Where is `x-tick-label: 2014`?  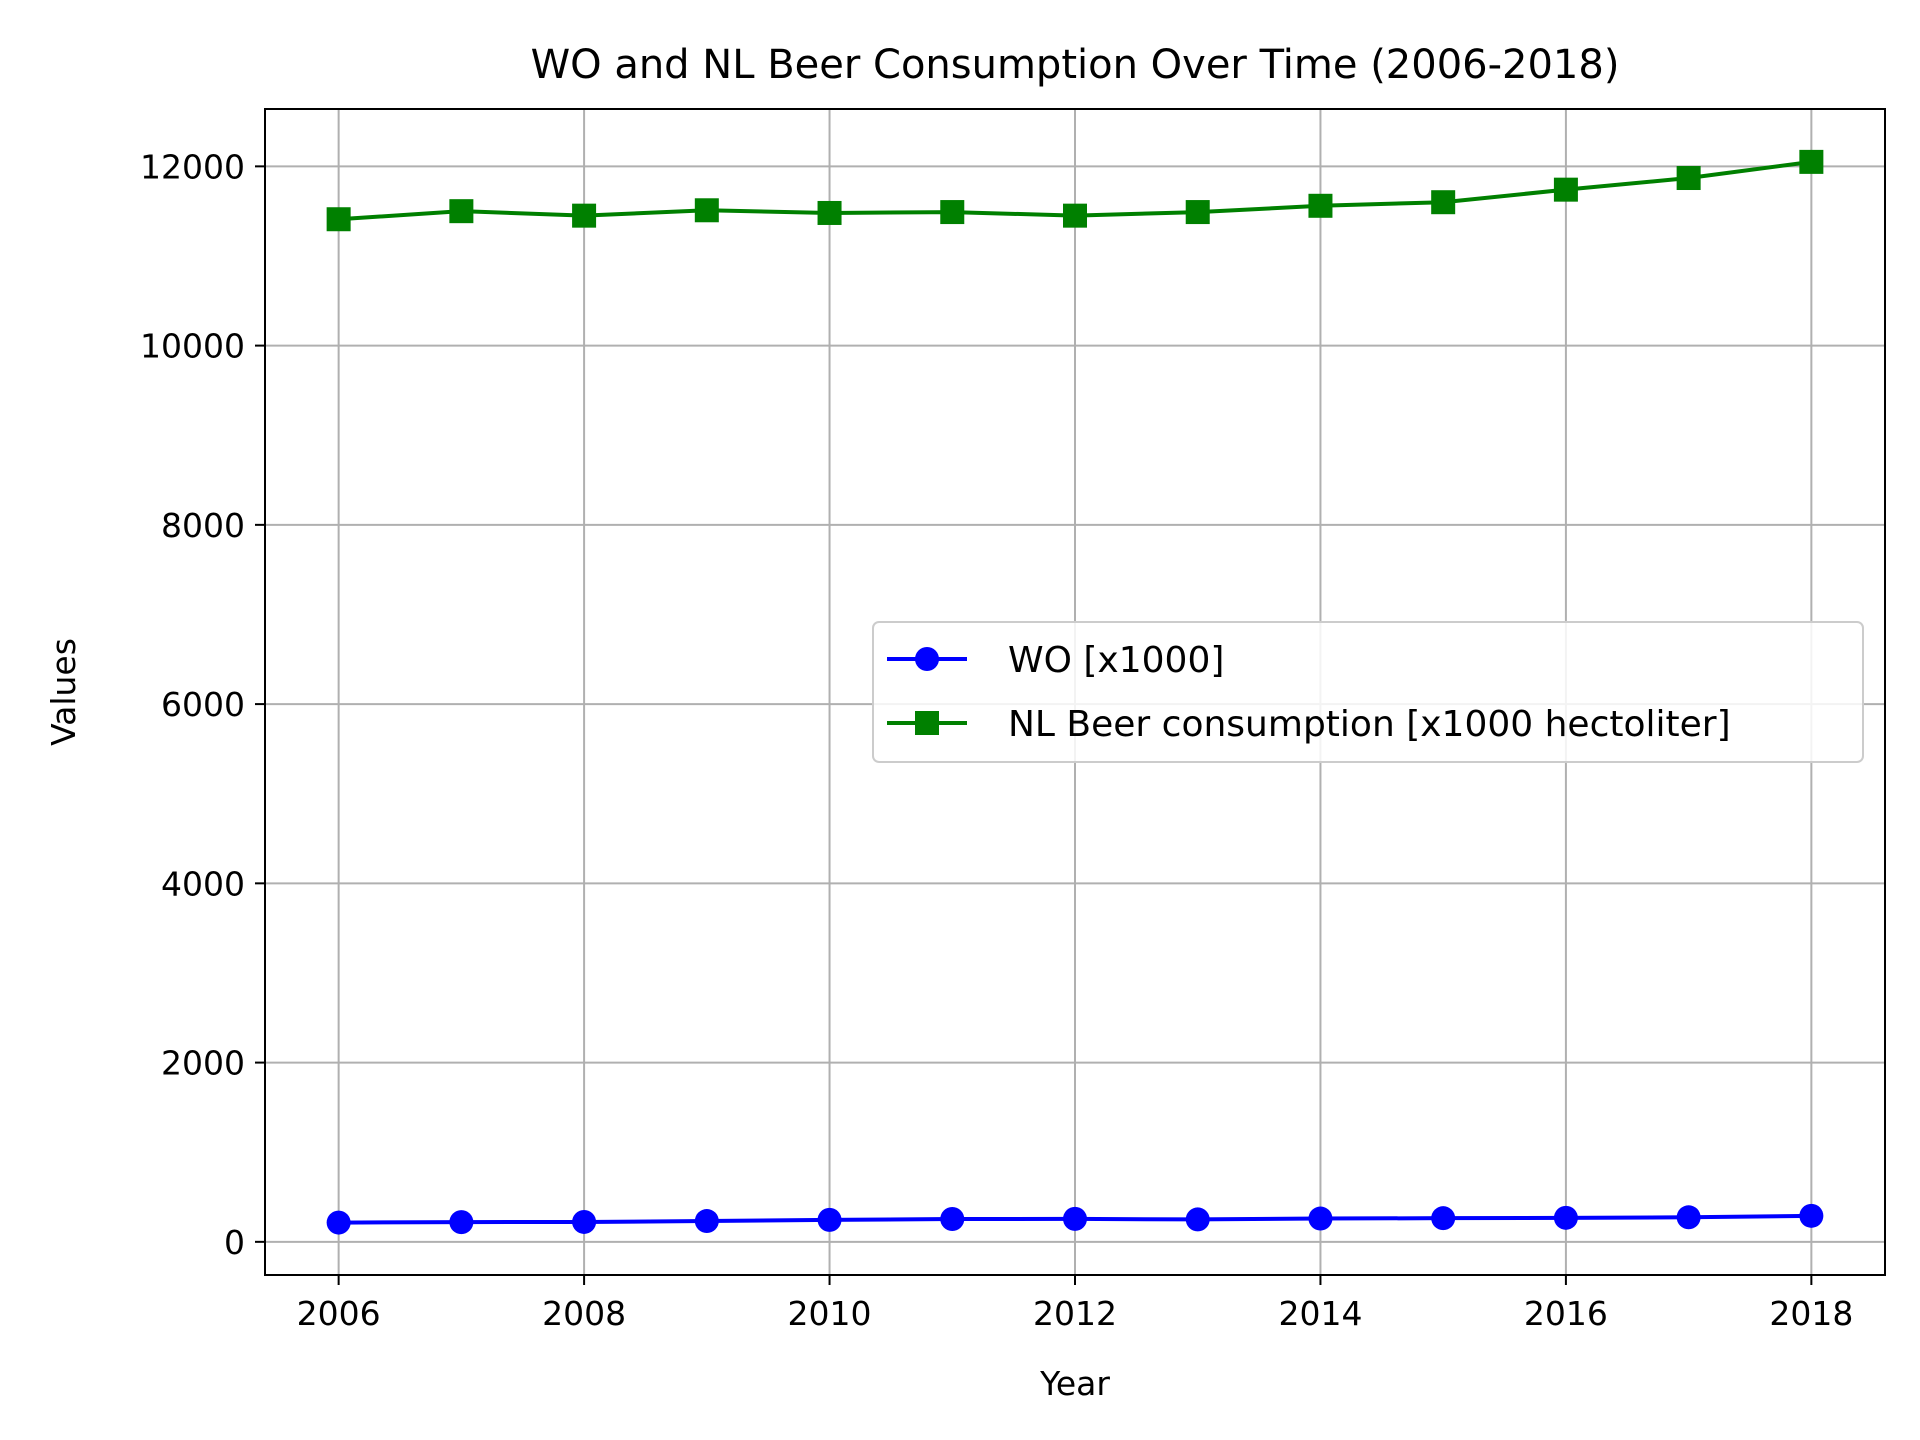
x-tick-label: 2014 is located at coordinates (1320, 1313).